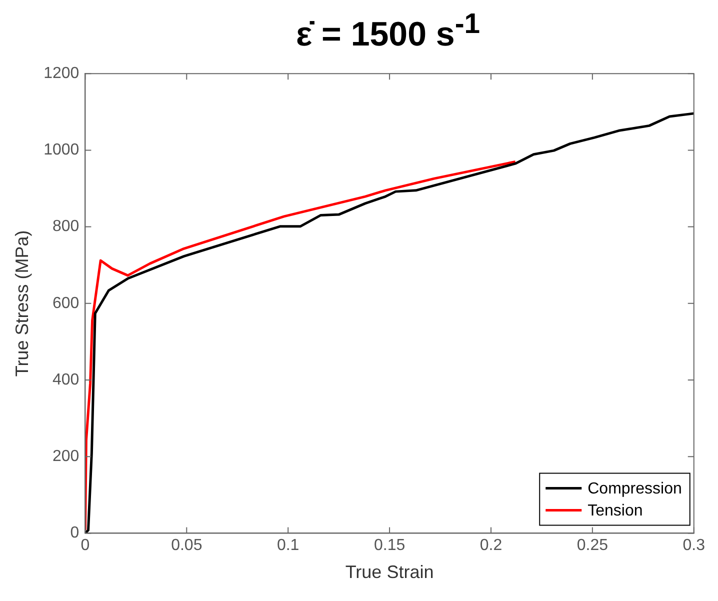  What do you see at coordinates (62, 150) in the screenshot?
I see `y-tick-label: 1000` at bounding box center [62, 150].